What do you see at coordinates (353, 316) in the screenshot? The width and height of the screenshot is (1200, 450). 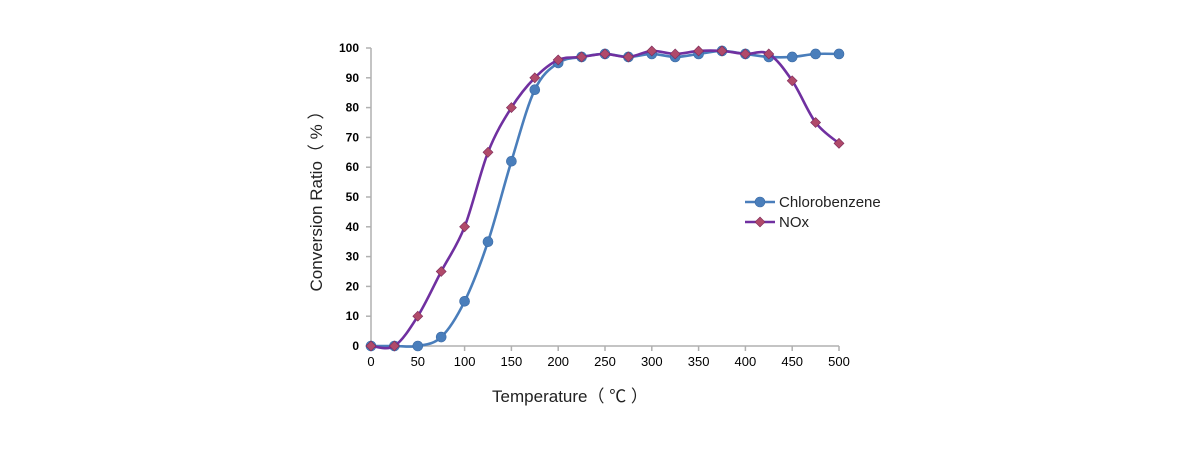 I see `y-tick-label: 10` at bounding box center [353, 316].